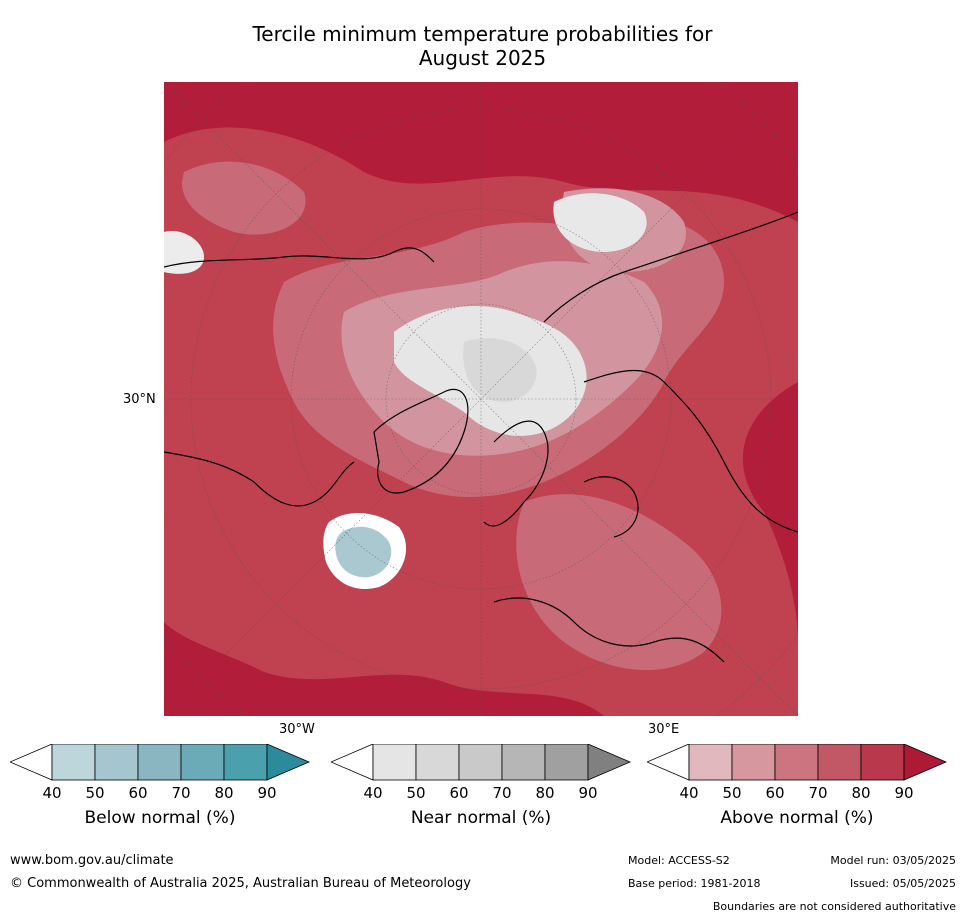  Describe the element at coordinates (679, 860) in the screenshot. I see `model-name: Model: ACCESS-S2` at that location.